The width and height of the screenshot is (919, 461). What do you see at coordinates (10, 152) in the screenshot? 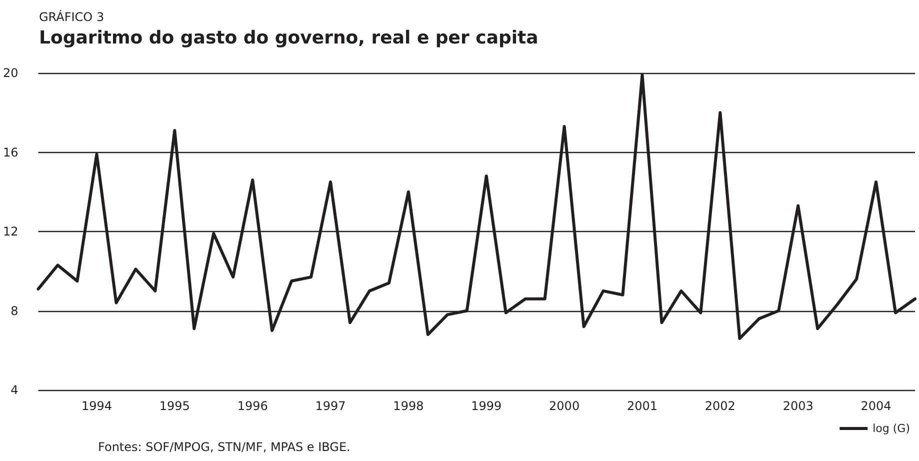
I see `y-tick-label: 16` at bounding box center [10, 152].